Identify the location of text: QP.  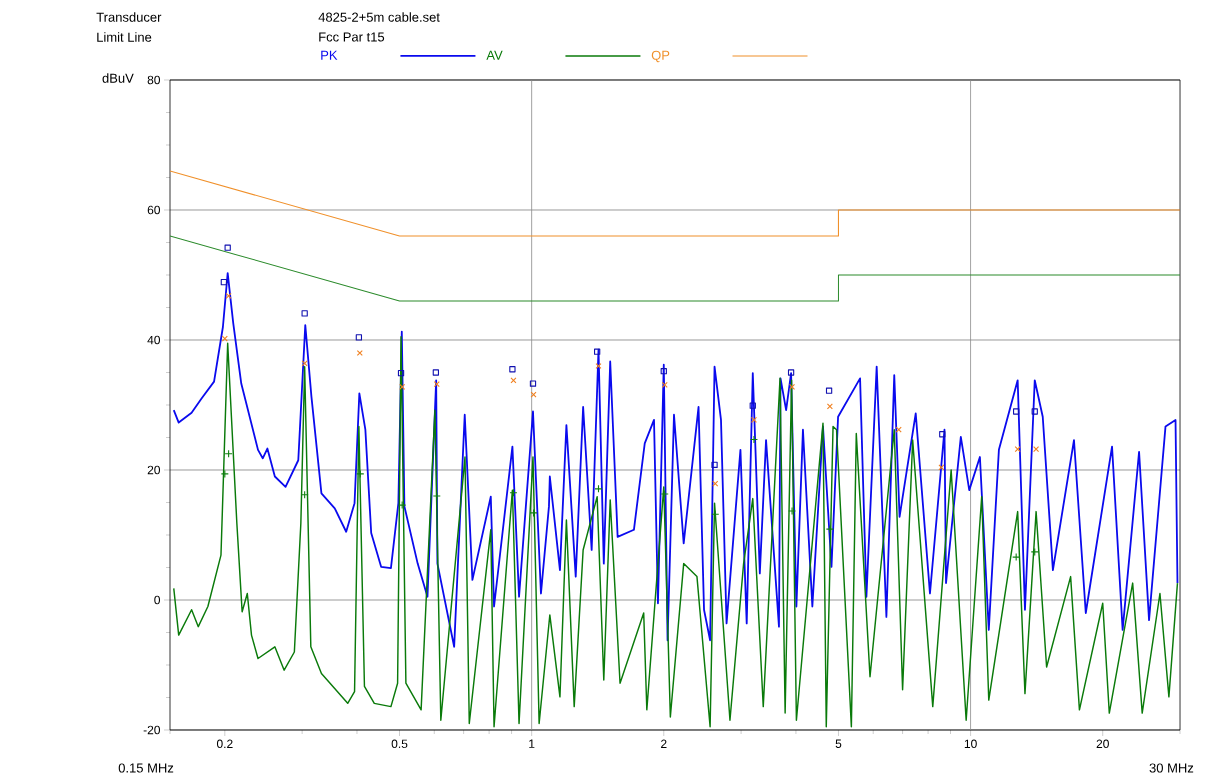
(660, 56).